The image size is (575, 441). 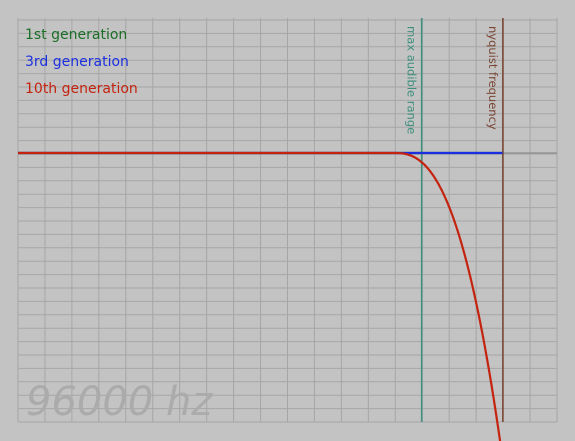 What do you see at coordinates (76, 35) in the screenshot?
I see `legend-entry-1st-generation: 1st generation` at bounding box center [76, 35].